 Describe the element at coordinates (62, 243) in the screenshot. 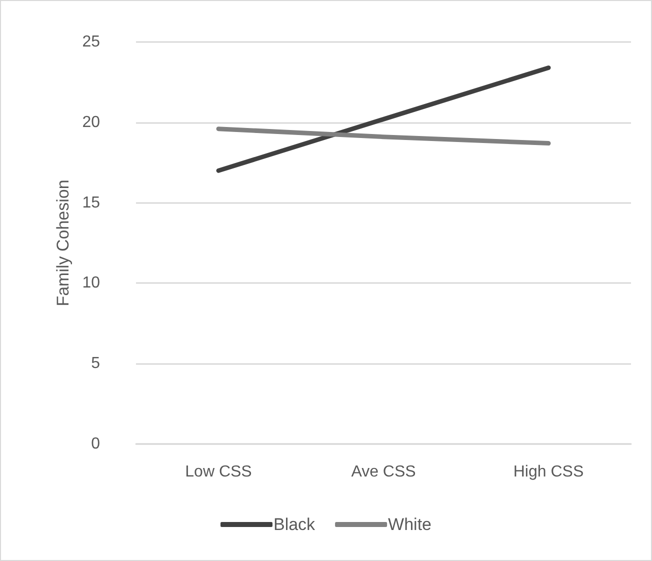

I see `y-axis-title: Family Cohesion` at that location.